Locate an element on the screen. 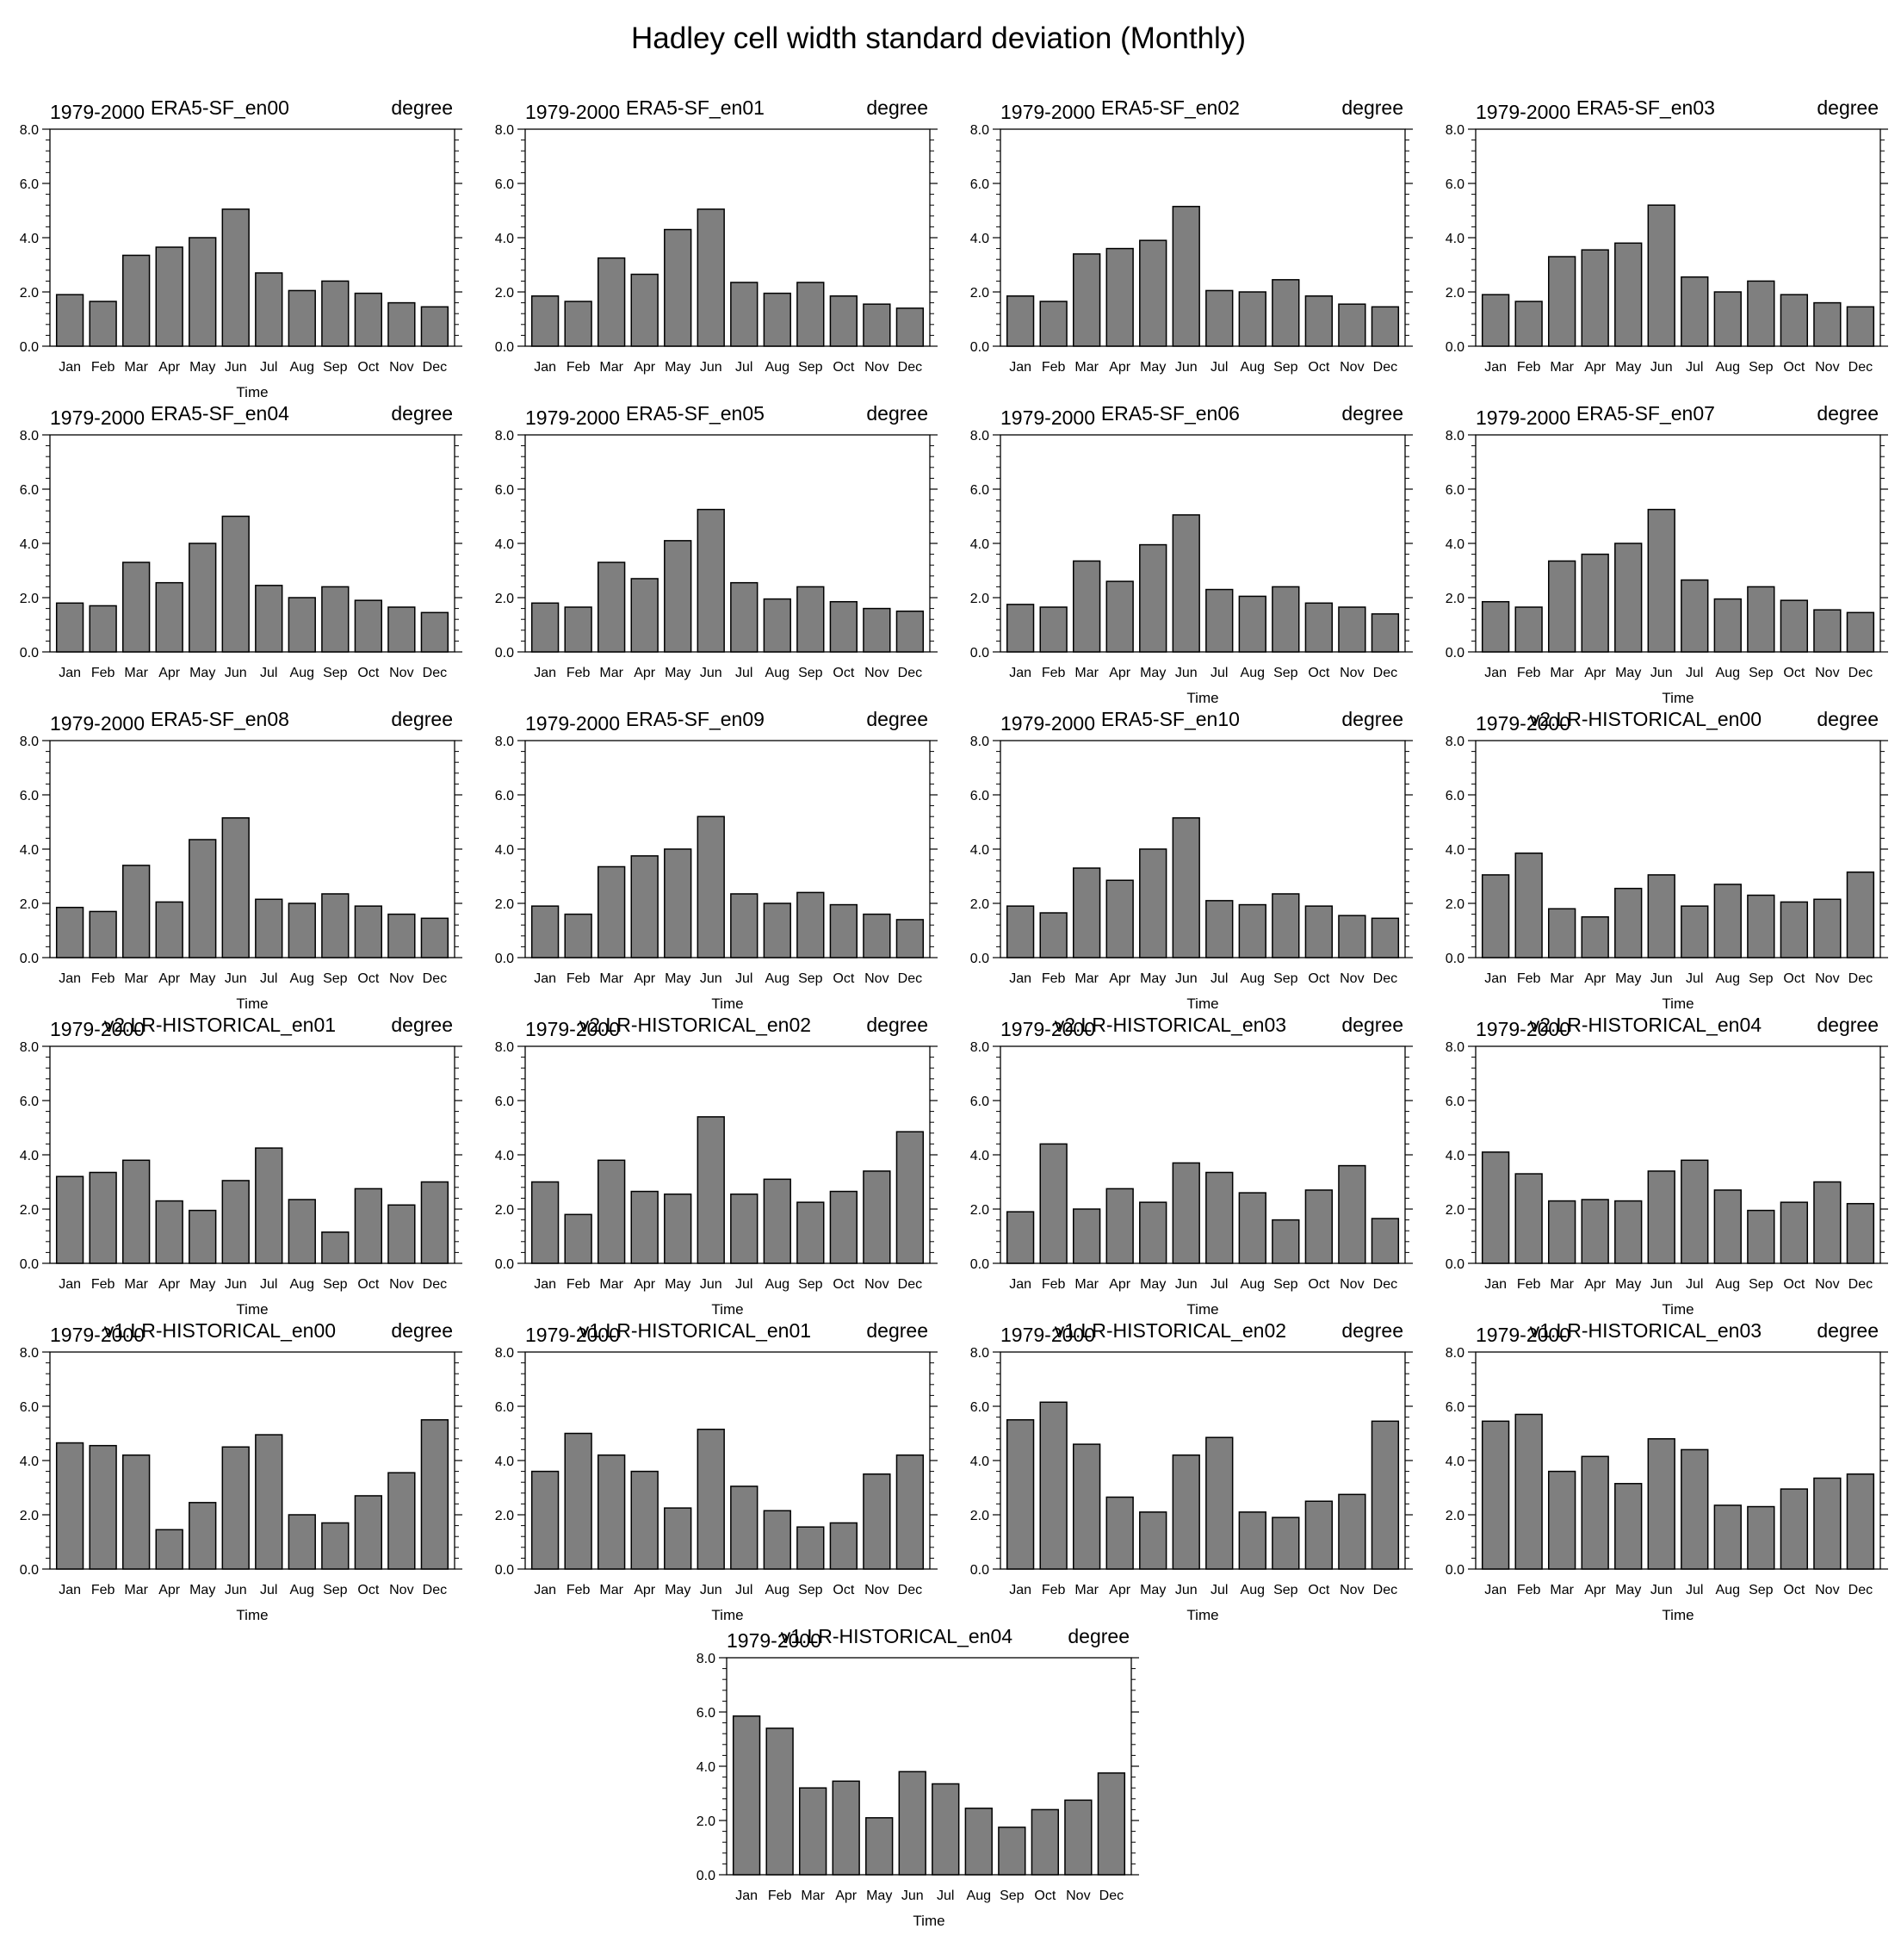 The width and height of the screenshot is (1901, 1960). panel-title: v1.LR-HISTORICAL_en02 is located at coordinates (1171, 1330).